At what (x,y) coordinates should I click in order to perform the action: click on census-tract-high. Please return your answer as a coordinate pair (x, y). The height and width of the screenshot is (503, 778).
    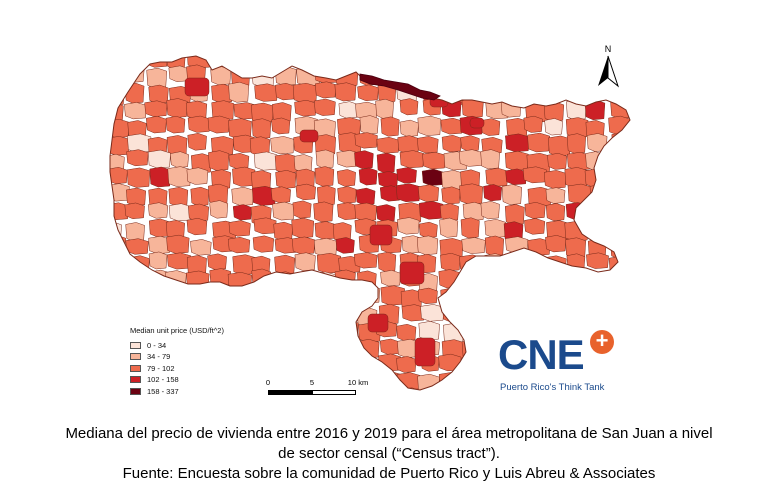
    Looking at the image, I should click on (197, 87).